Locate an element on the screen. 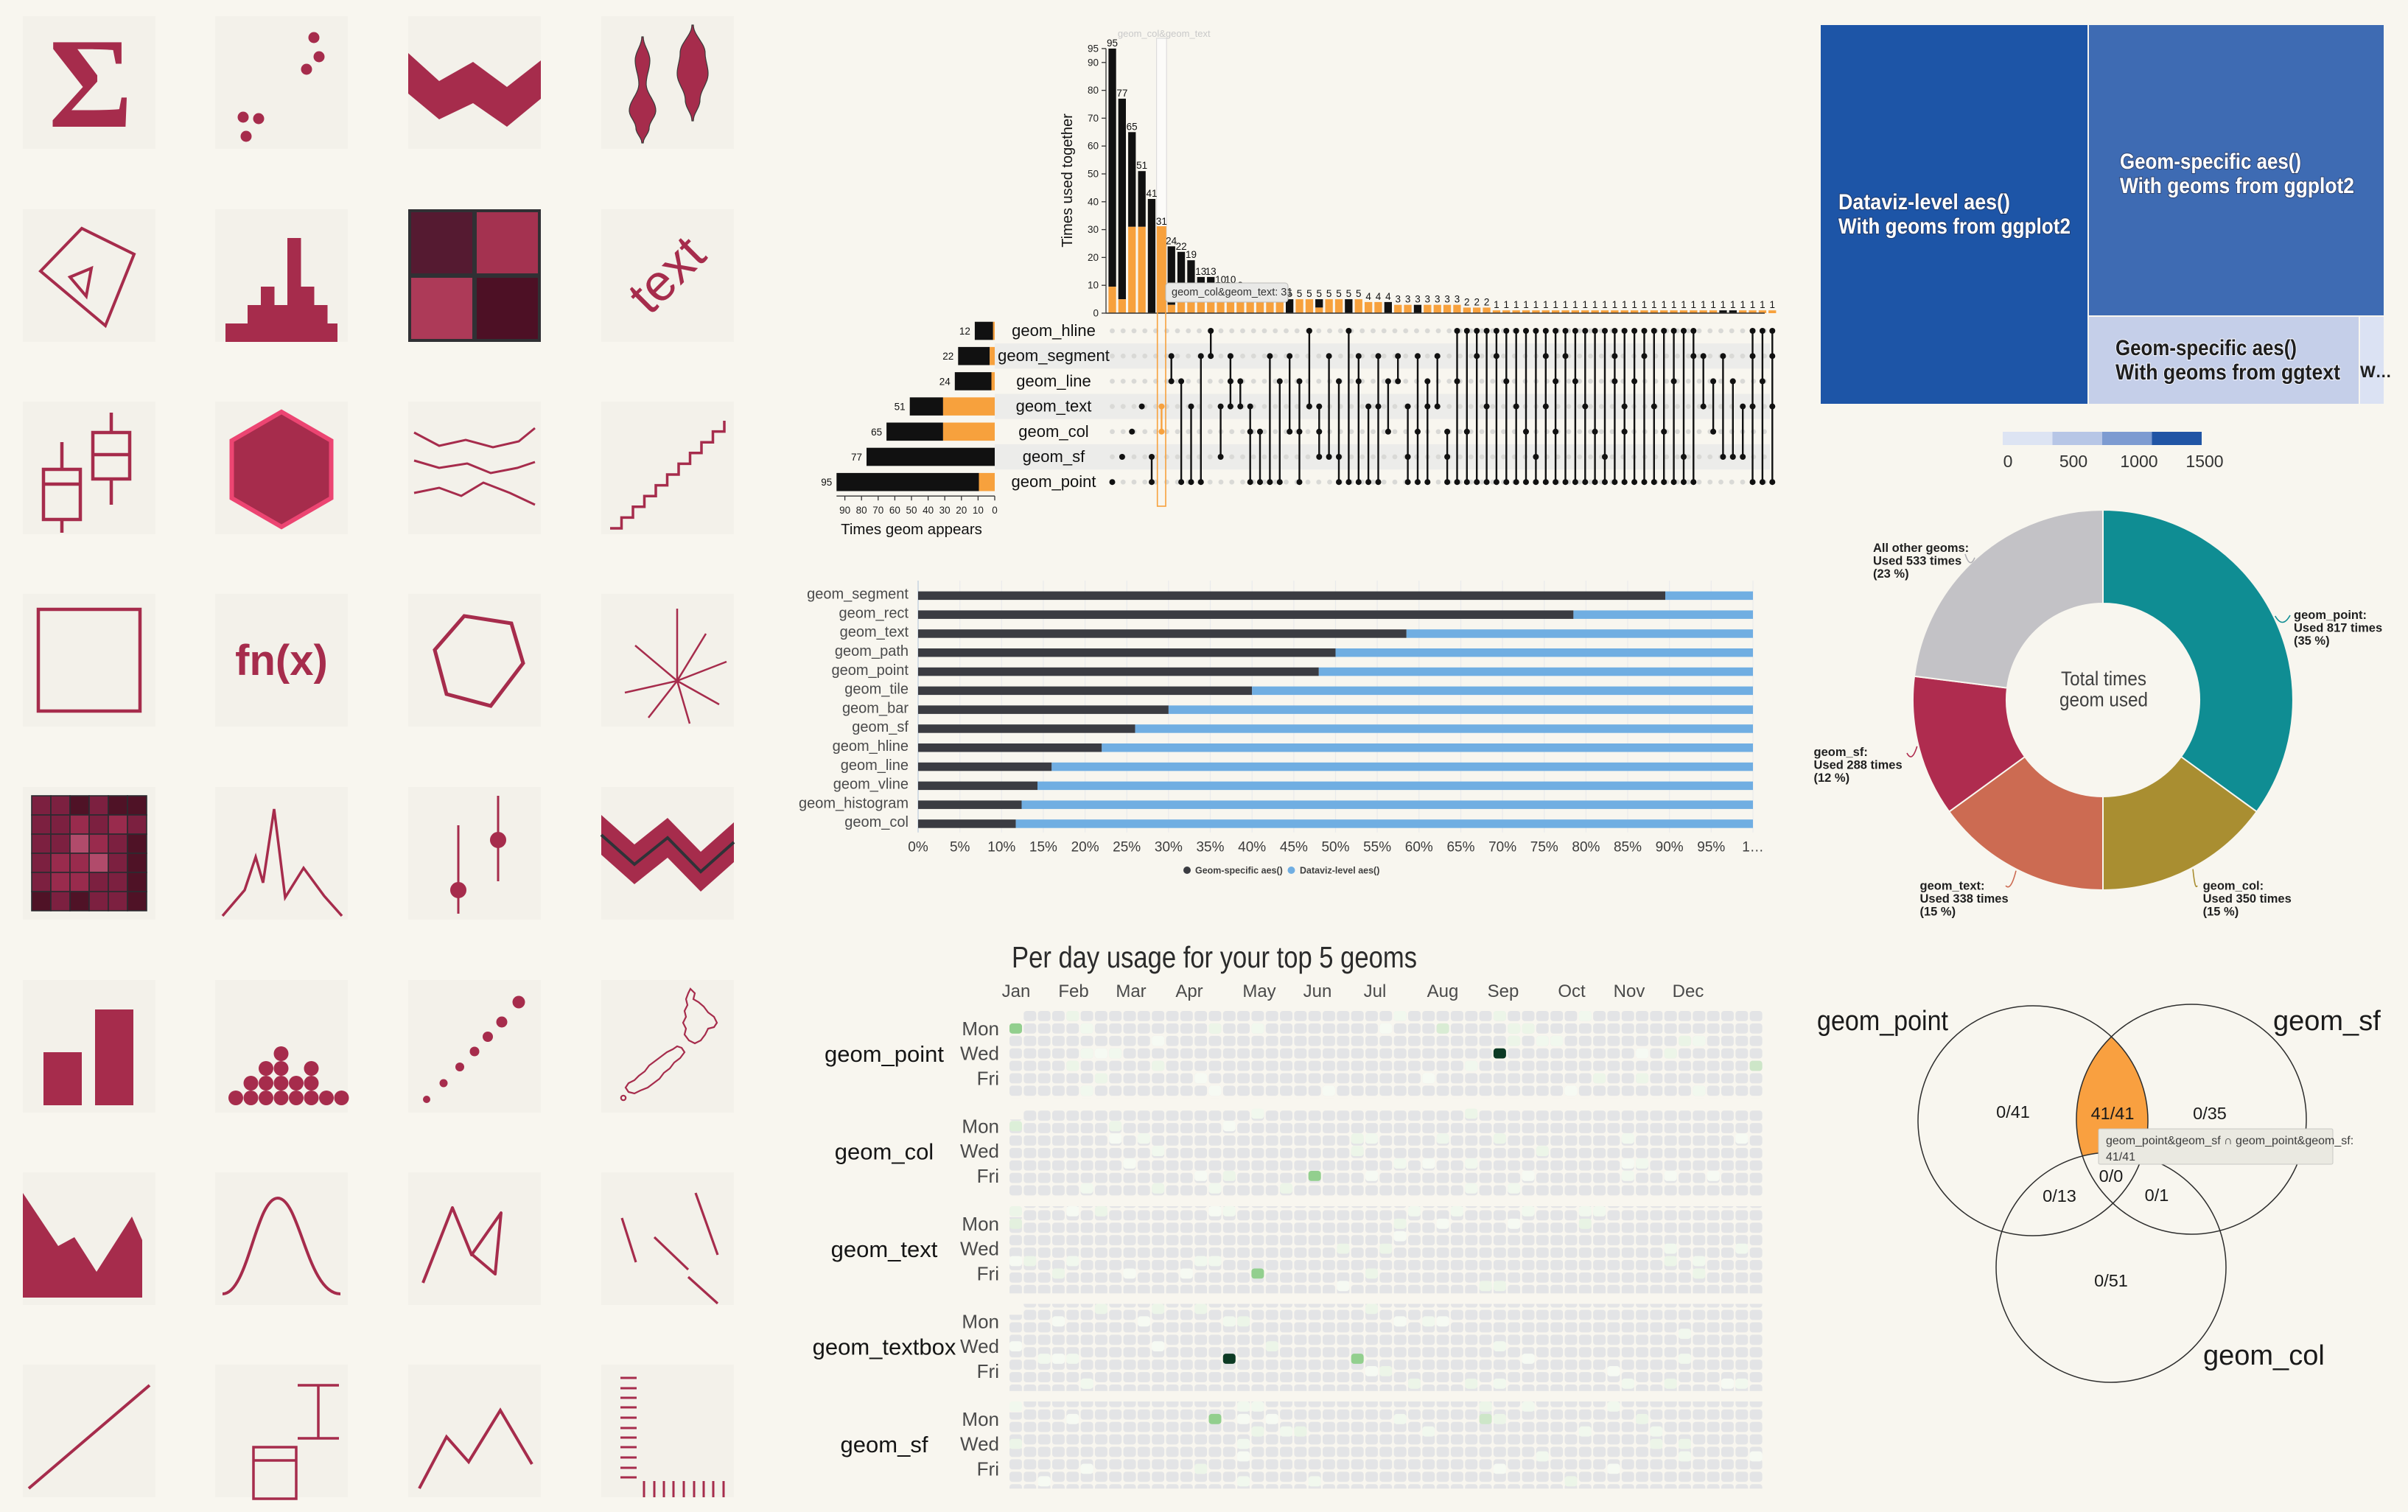 The image size is (2408, 1512). svg-text: 55% is located at coordinates (1377, 847).